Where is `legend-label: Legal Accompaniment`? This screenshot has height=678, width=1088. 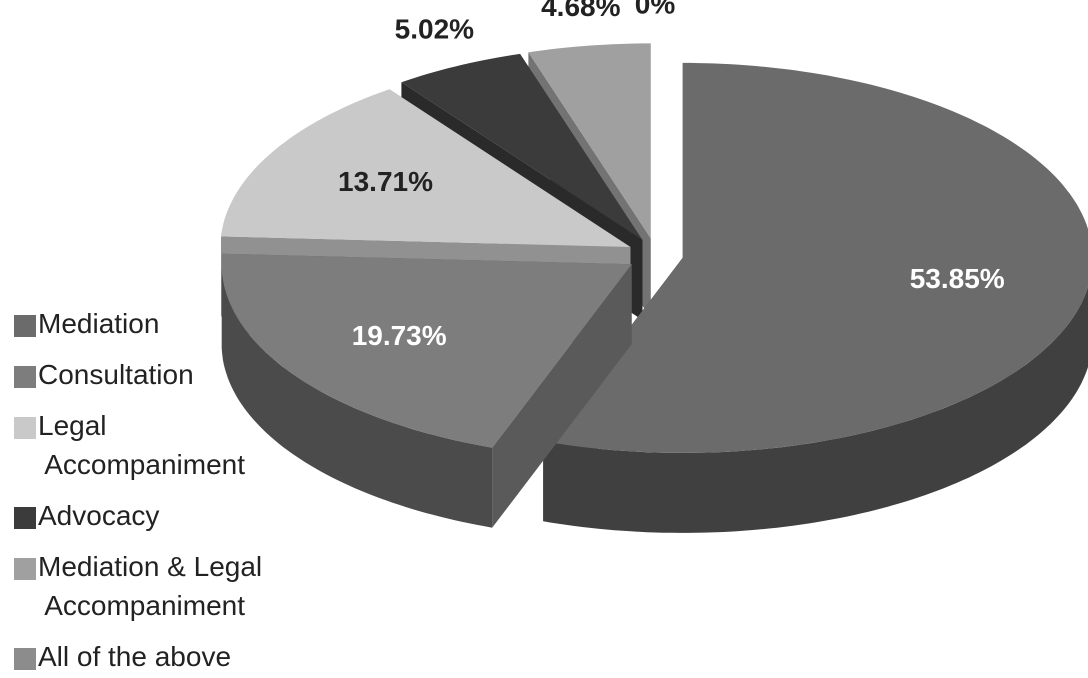 legend-label: Legal Accompaniment is located at coordinates (141, 445).